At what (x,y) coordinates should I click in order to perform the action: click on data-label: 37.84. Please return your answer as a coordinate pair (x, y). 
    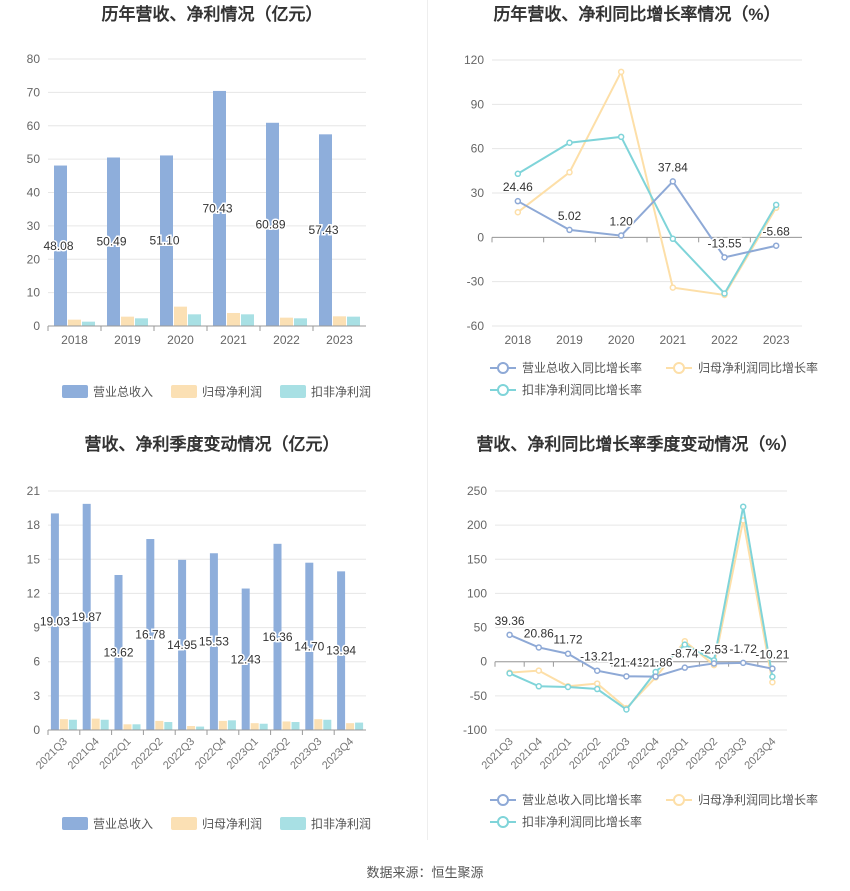
    Looking at the image, I should click on (673, 167).